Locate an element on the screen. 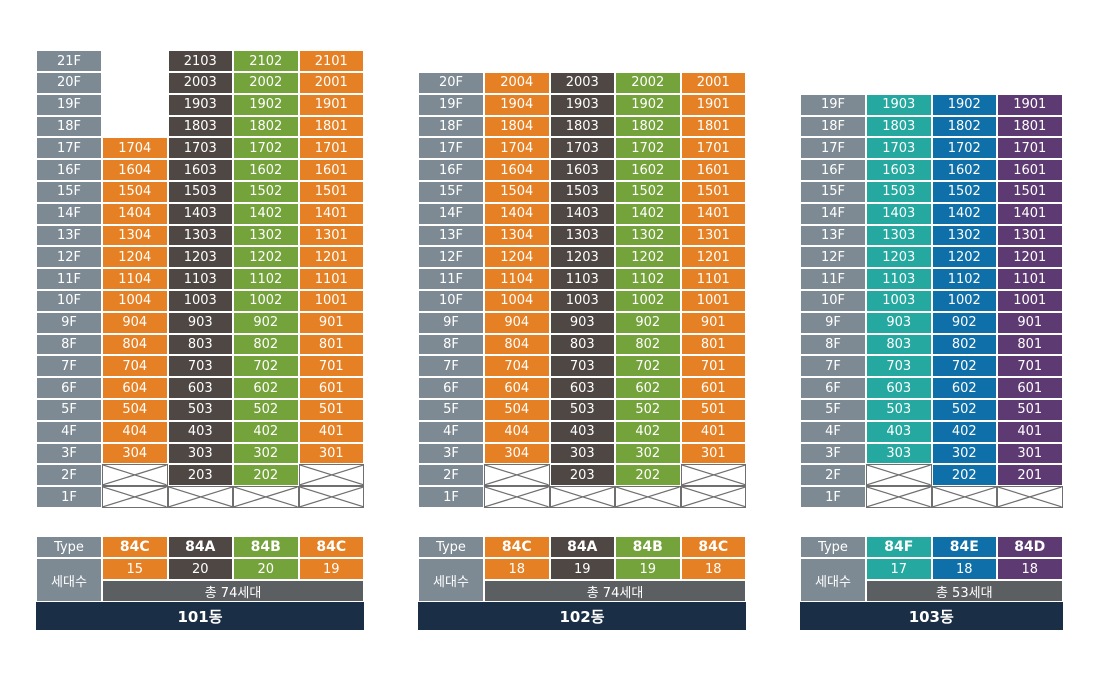 The width and height of the screenshot is (1100, 680). unit-cell: 1303 is located at coordinates (899, 235).